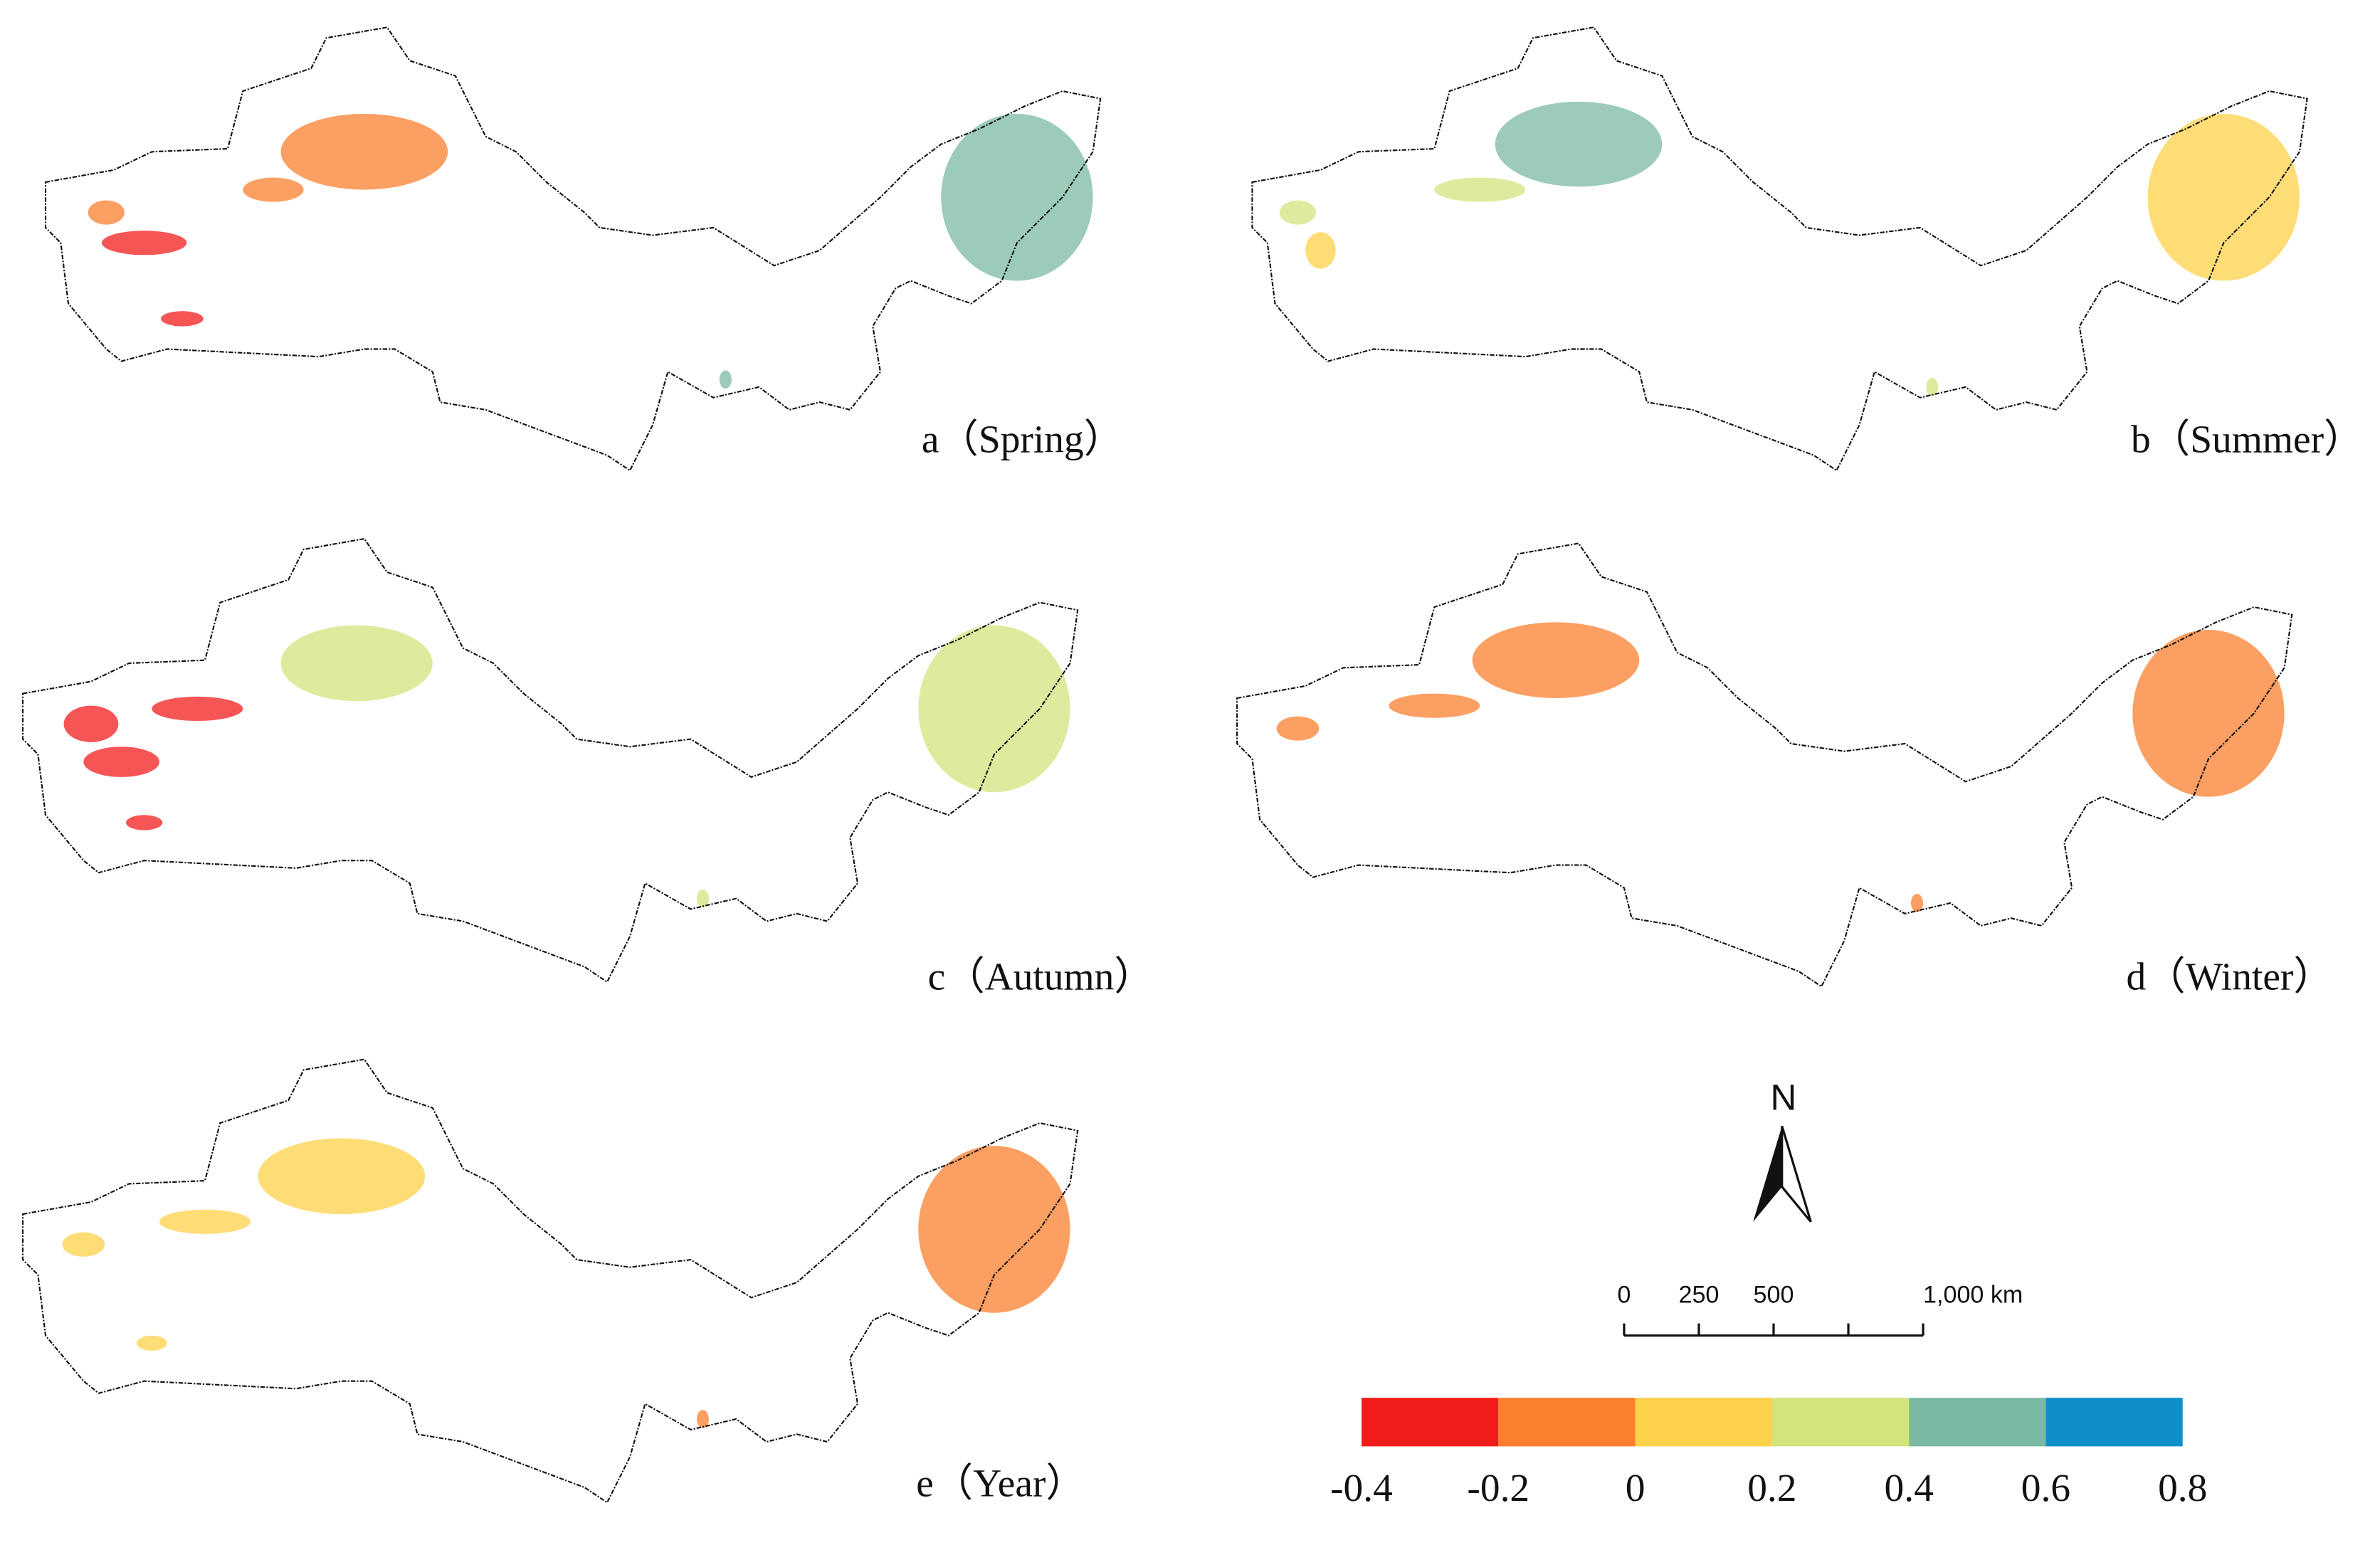 The image size is (2380, 1545). Describe the element at coordinates (2182, 1487) in the screenshot. I see `legend-tick-label: 0.8` at that location.